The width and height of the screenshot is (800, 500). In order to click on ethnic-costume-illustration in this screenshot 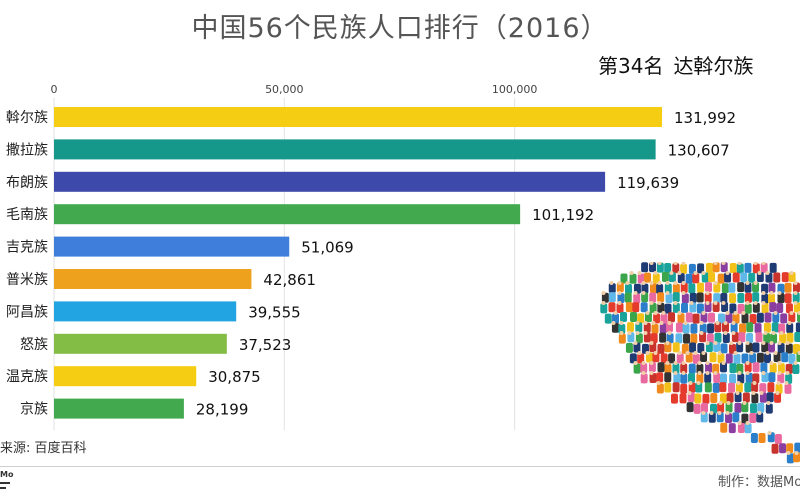, I will do `click(700, 364)`.